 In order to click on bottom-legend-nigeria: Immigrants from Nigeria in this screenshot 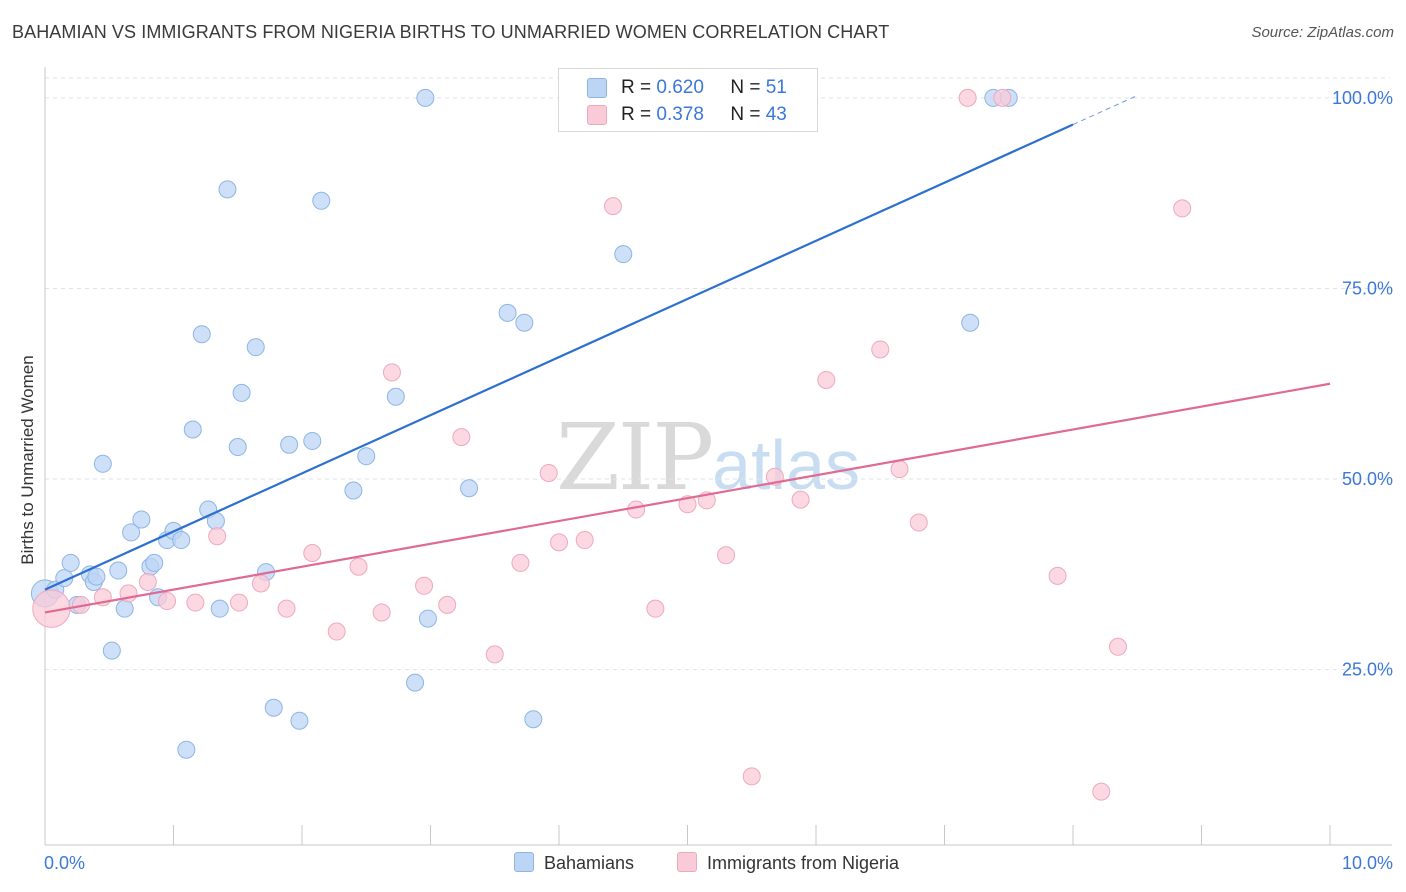, I will do `click(788, 863)`.